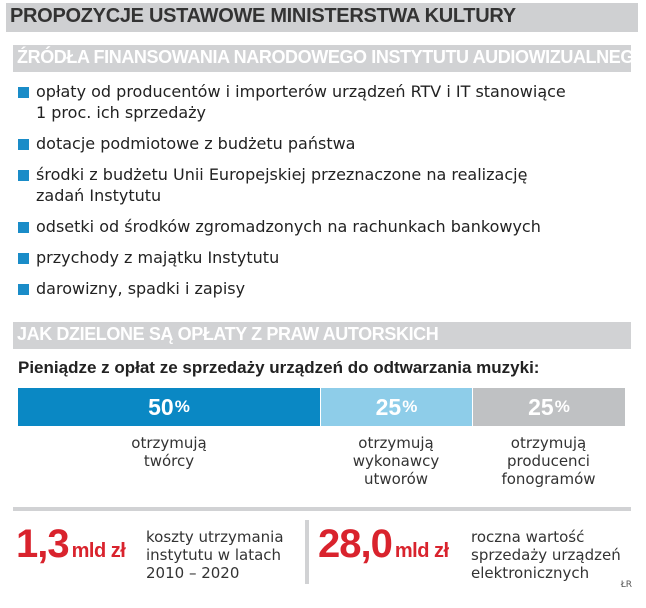 This screenshot has height=608, width=646. What do you see at coordinates (141, 288) in the screenshot?
I see `list-item-line: darowizny, spadki i zapisy` at bounding box center [141, 288].